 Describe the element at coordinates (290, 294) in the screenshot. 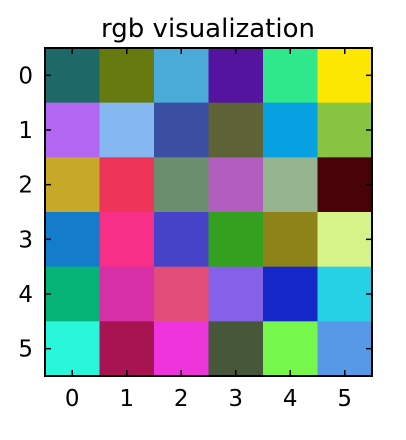

I see `heatmap-cell-r4-c4` at that location.